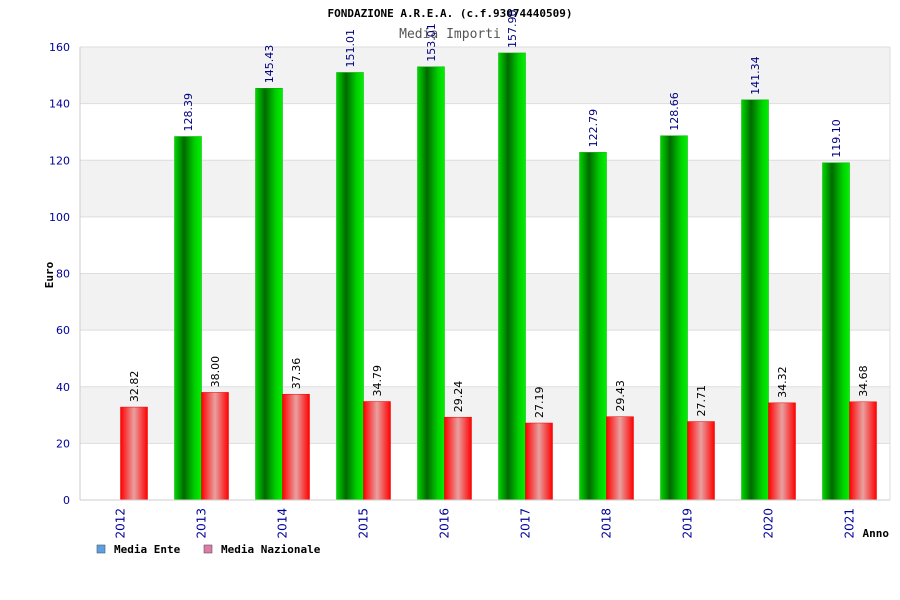 Image resolution: width=900 pixels, height=600 pixels. I want to click on x-tick-label: 2019, so click(688, 523).